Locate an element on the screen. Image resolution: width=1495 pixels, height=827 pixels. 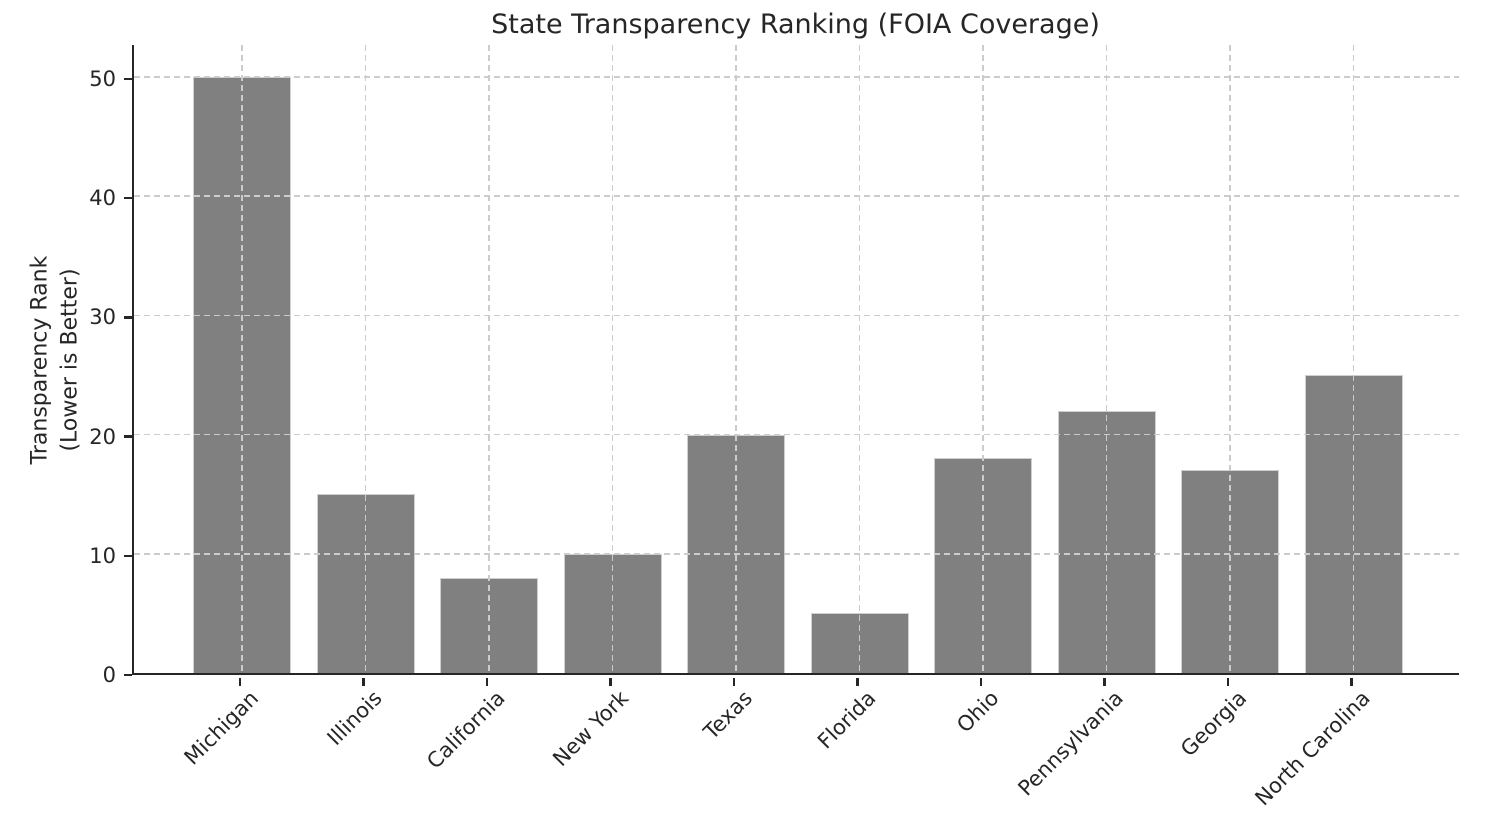
xtick-label-georgia: Georgia is located at coordinates (1213, 724).